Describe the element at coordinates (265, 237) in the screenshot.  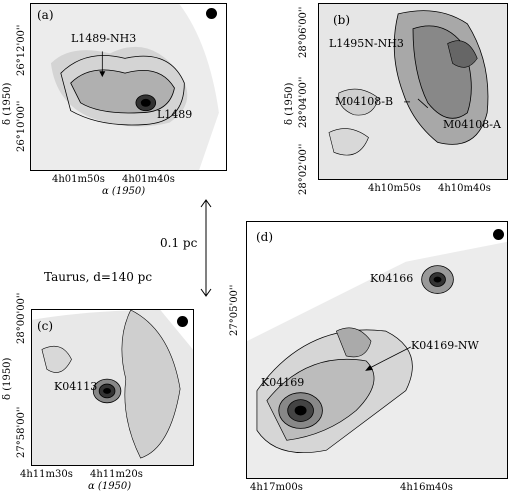
I see `panel-d-label: (d)` at that location.